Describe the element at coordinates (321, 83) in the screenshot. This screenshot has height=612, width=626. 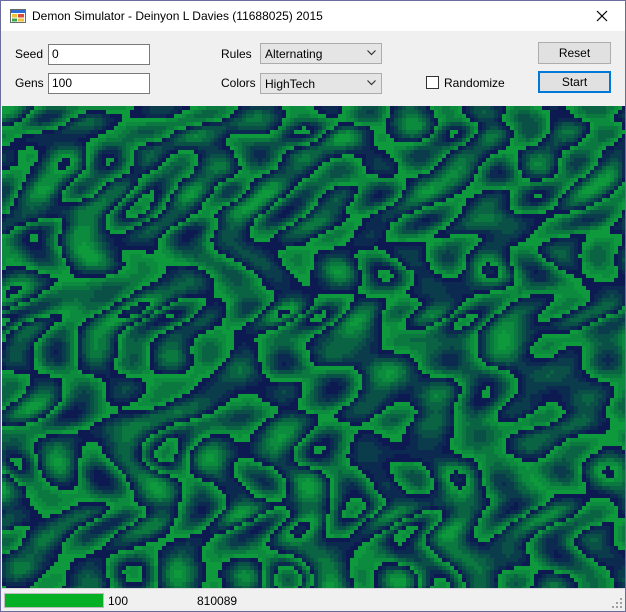
I see `colors-select: HighTech` at that location.